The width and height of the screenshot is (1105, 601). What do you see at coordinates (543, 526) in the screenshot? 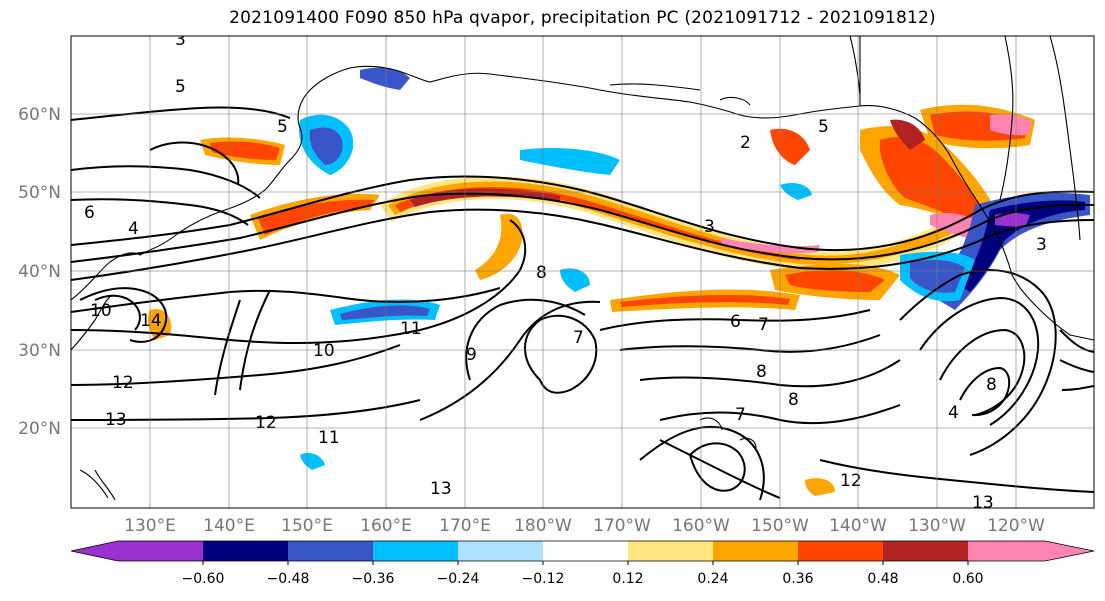
I see `lon-label: 180°W` at bounding box center [543, 526].